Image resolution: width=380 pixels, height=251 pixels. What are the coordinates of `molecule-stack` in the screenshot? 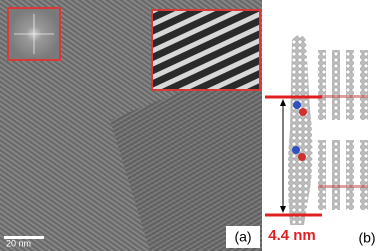 It's located at (300, 130).